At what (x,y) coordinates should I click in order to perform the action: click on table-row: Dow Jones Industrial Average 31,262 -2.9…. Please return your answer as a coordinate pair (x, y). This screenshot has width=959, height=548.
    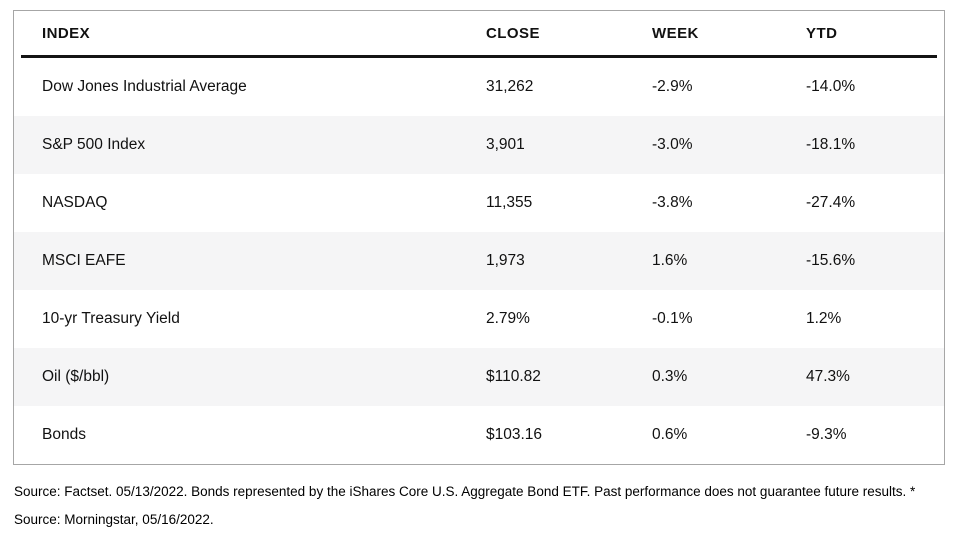
    Looking at the image, I should click on (479, 87).